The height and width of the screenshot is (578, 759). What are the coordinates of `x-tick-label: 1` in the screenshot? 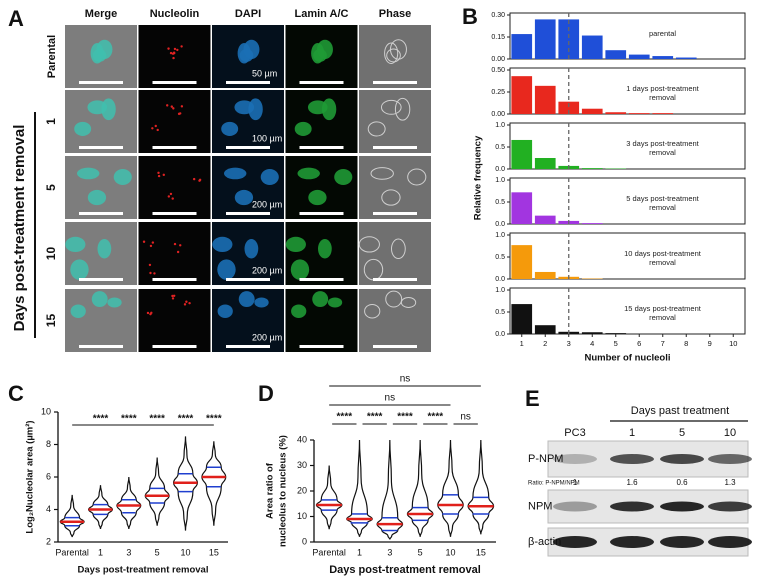 It's located at (522, 343).